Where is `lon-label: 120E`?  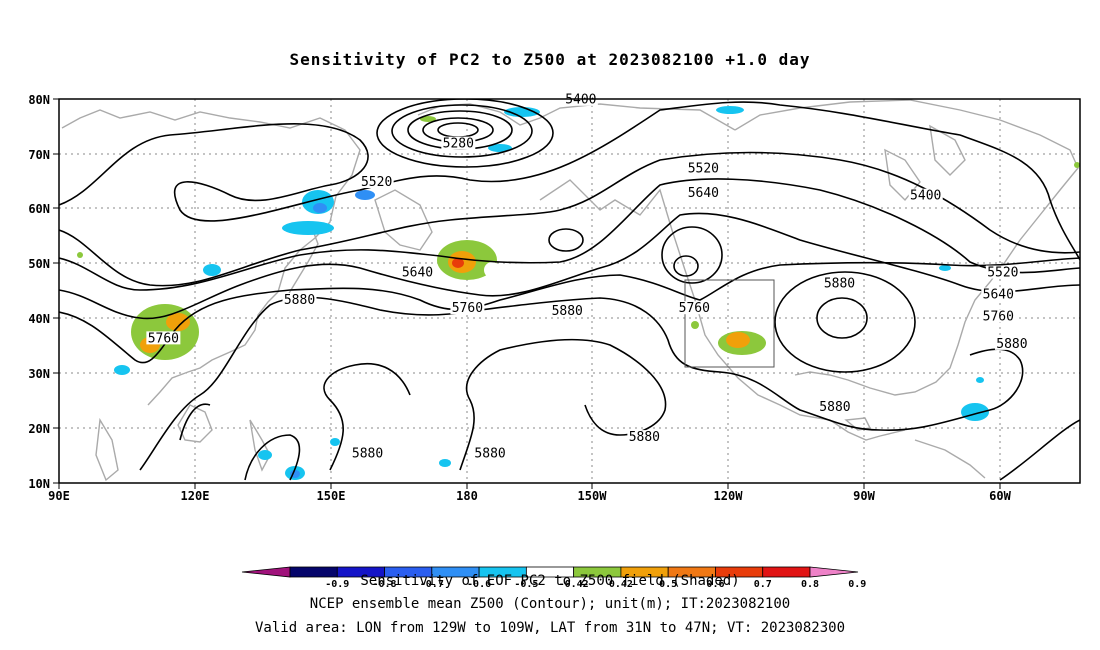
lon-label: 120E is located at coordinates (195, 496).